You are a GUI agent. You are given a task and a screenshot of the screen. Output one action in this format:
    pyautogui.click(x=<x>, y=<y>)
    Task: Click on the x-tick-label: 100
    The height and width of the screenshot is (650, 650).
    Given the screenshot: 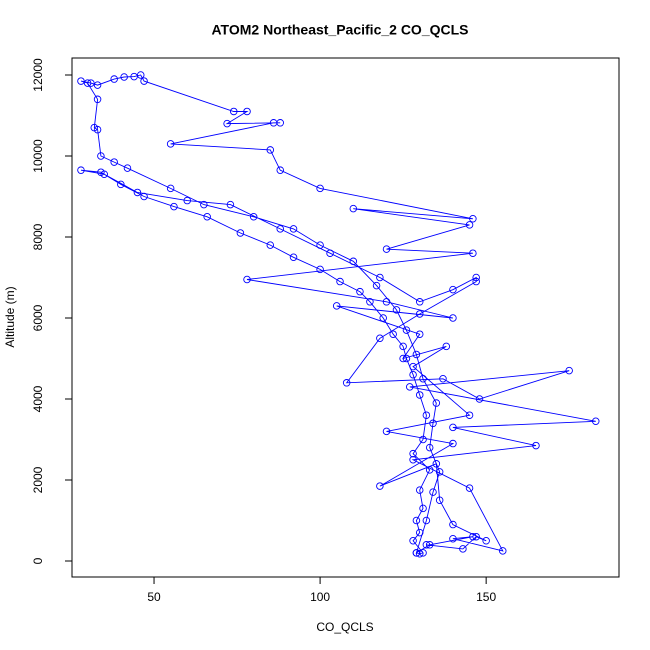 What is the action you would take?
    pyautogui.click(x=320, y=597)
    